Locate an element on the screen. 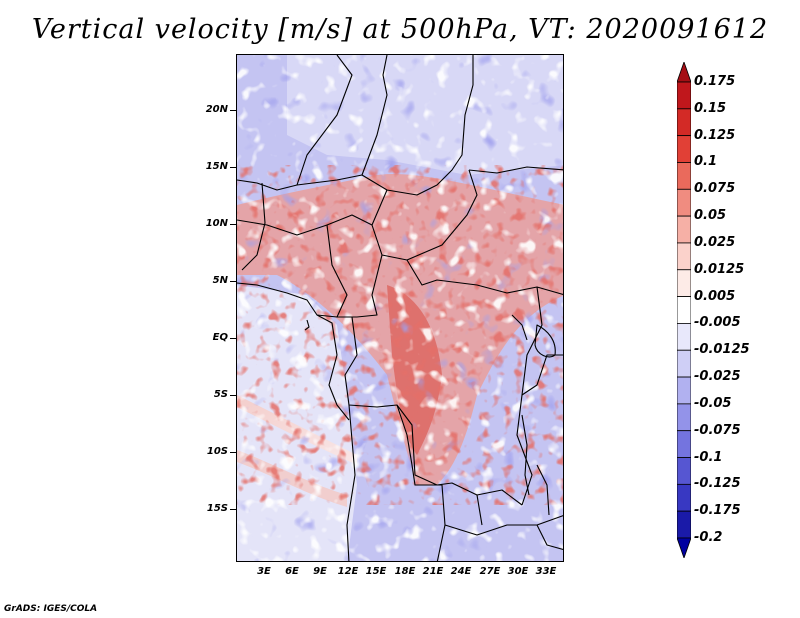 The height and width of the screenshot is (618, 800). lake-malawi is located at coordinates (543, 490).